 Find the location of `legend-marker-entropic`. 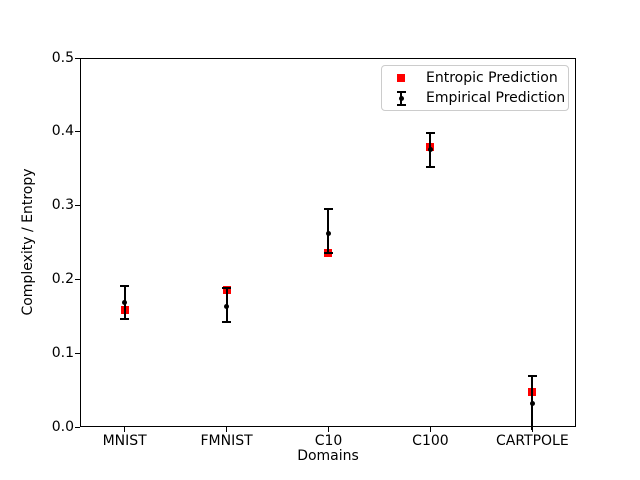

legend-marker-entropic is located at coordinates (401, 78).